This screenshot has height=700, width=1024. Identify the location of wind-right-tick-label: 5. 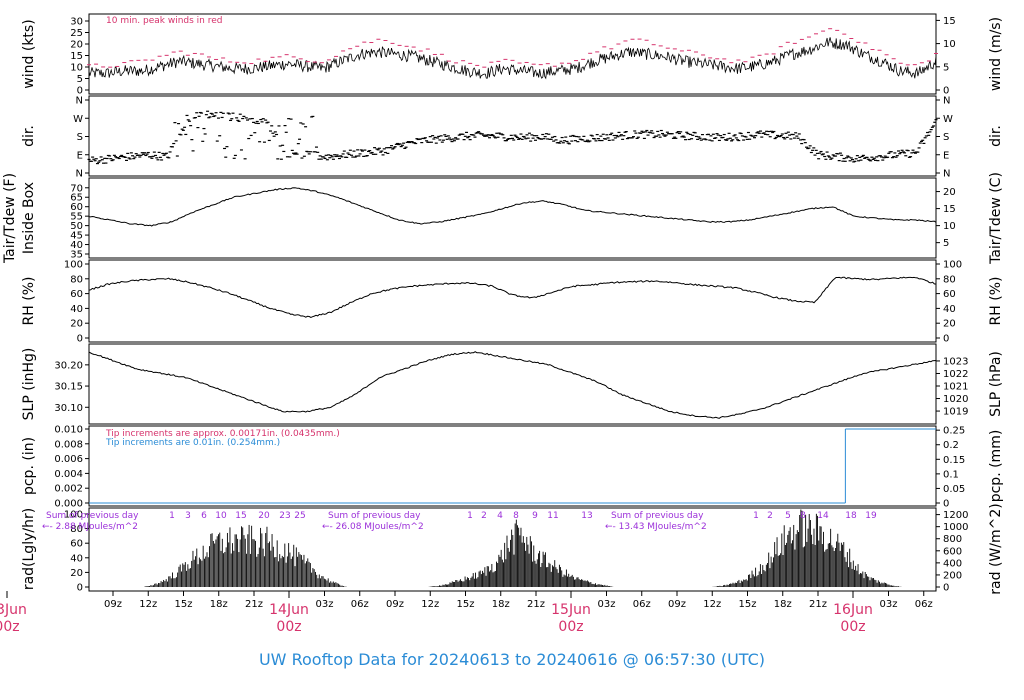
(946, 67).